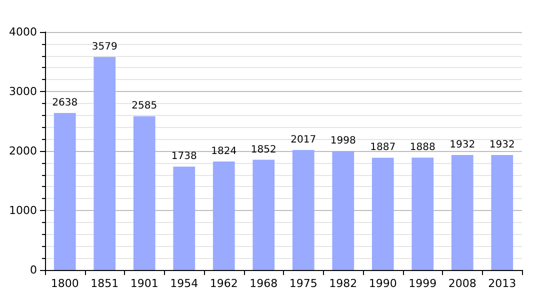 This screenshot has height=300, width=550. Describe the element at coordinates (263, 150) in the screenshot. I see `data-label: 1852` at that location.